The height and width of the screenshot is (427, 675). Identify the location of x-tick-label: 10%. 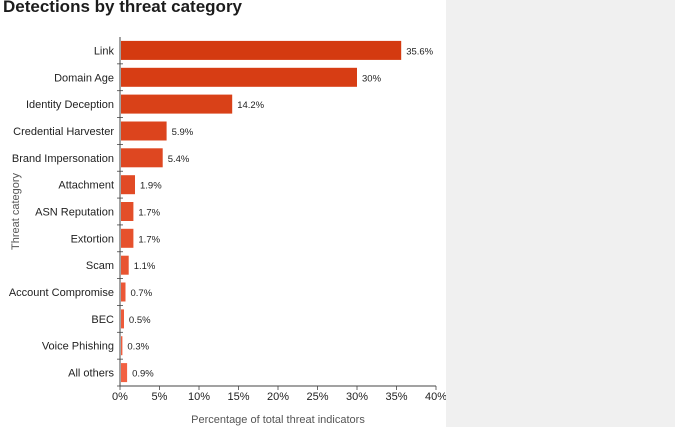
(199, 397).